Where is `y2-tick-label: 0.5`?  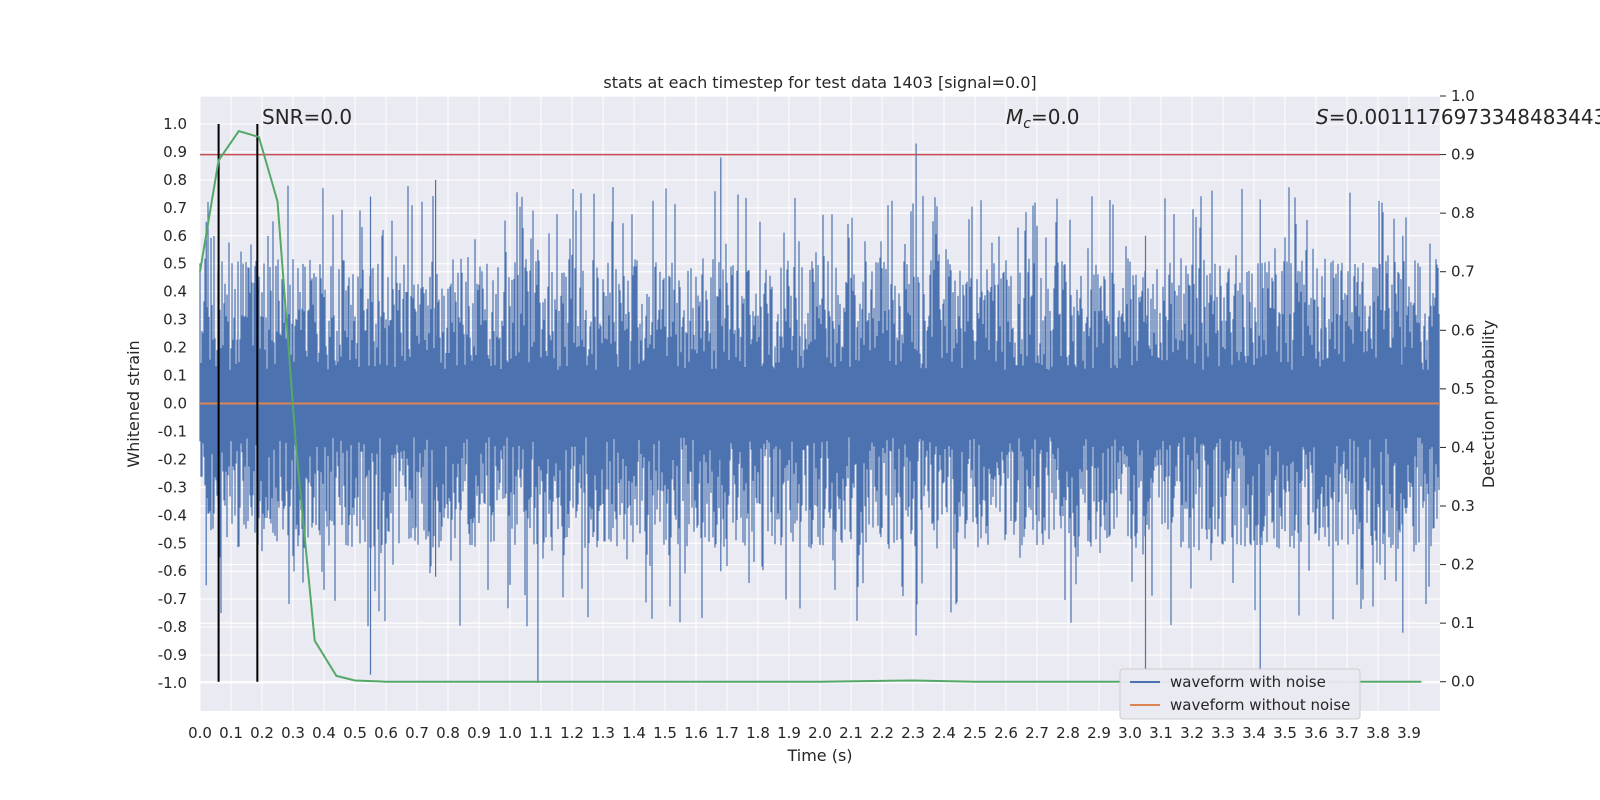
y2-tick-label: 0.5 is located at coordinates (1463, 389).